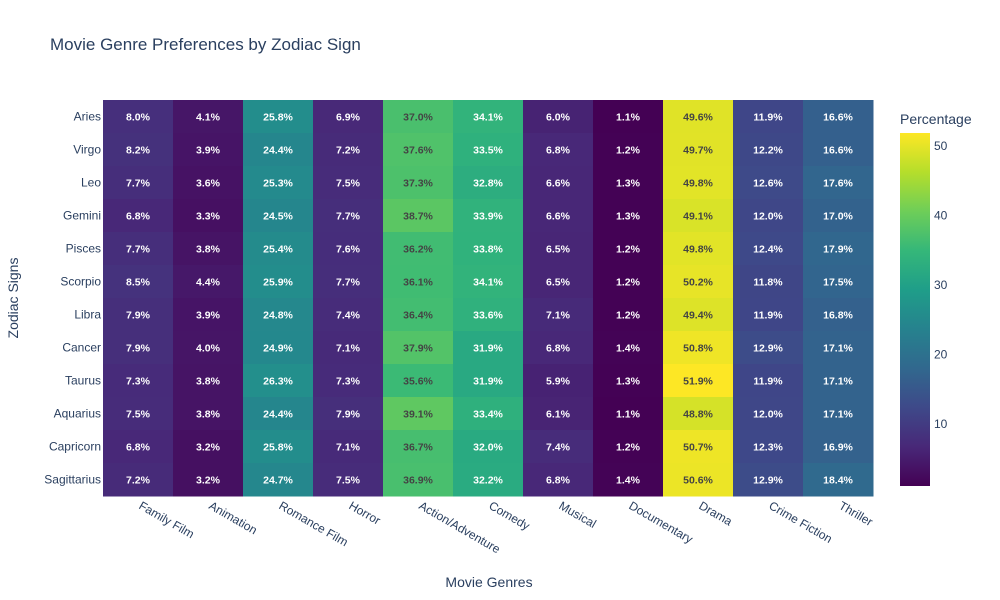 The height and width of the screenshot is (600, 1000). I want to click on cell-value-label: 4.4%, so click(208, 283).